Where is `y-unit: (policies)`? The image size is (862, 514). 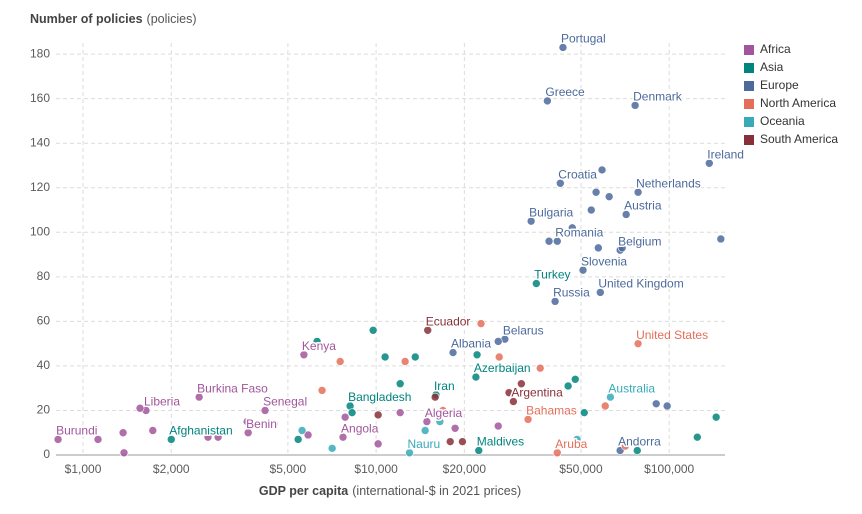 y-unit: (policies) is located at coordinates (172, 19).